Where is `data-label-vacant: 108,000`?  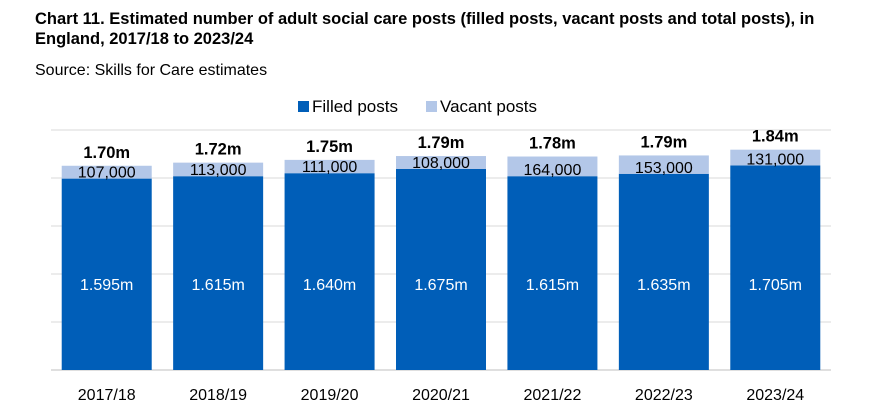
data-label-vacant: 108,000 is located at coordinates (441, 163).